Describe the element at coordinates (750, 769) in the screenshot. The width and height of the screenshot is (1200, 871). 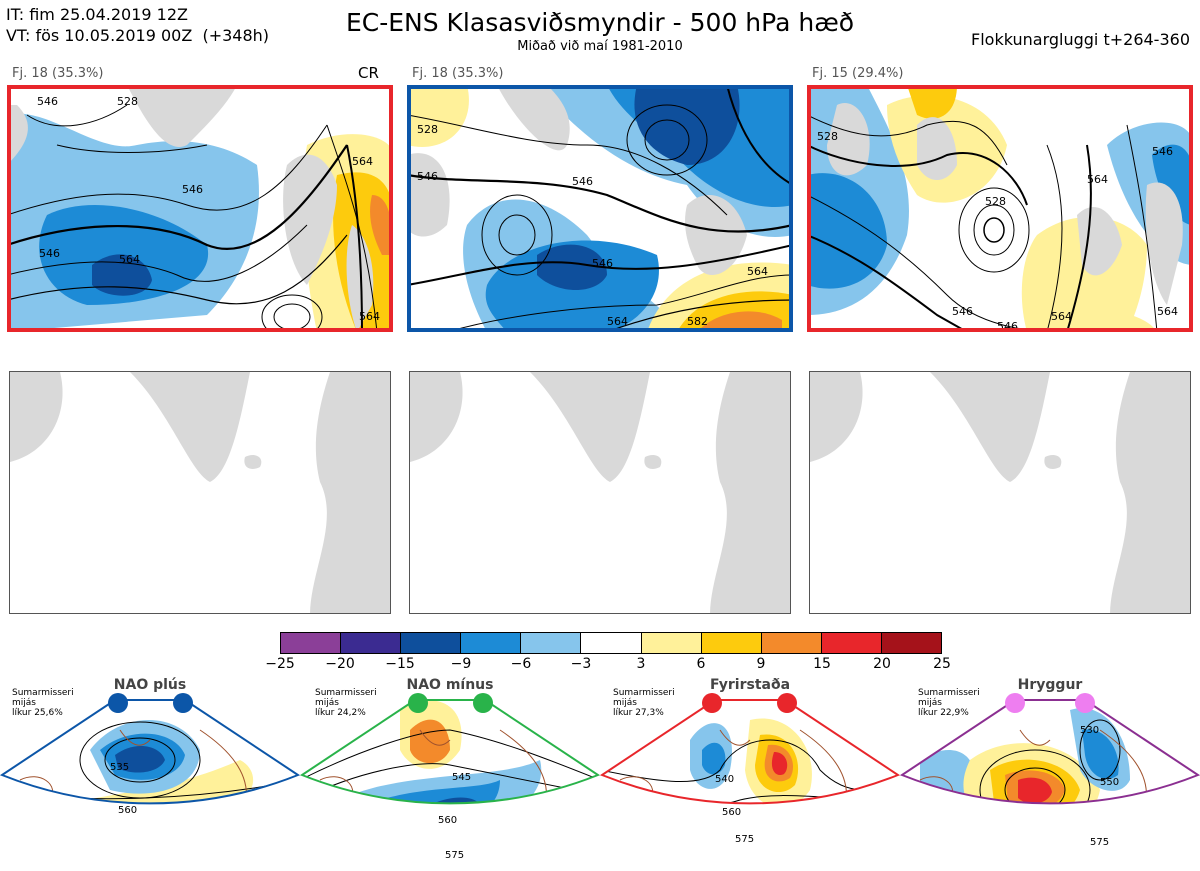
I see `regime-3-map-svg: 540 560 575` at that location.